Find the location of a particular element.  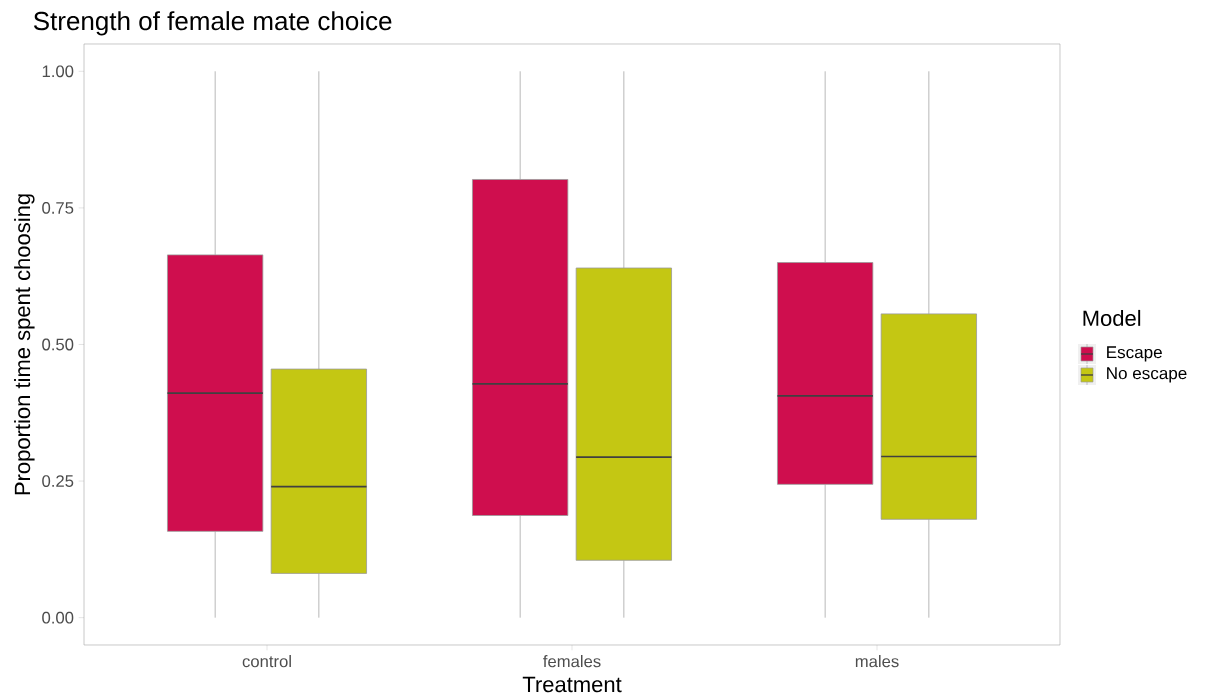

y-tick-label: 0.00 is located at coordinates (58, 617).